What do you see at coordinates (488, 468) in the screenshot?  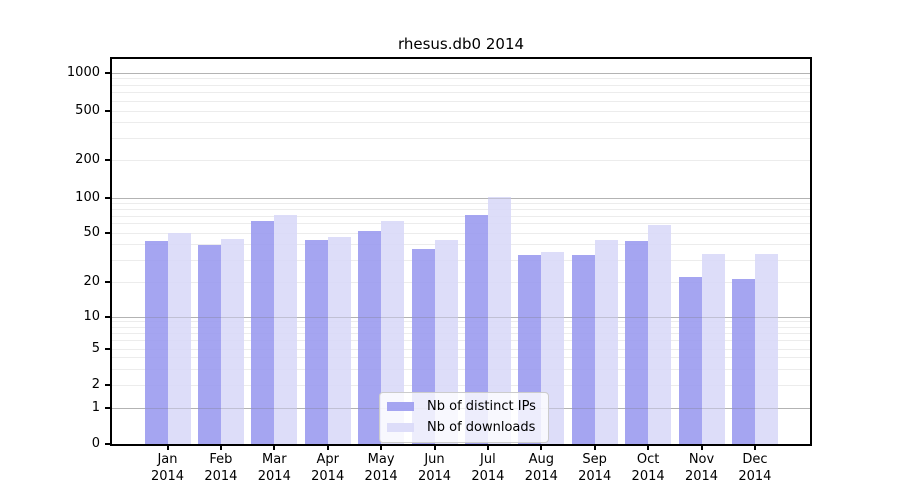 I see `x-tick-label: Jul 2014` at bounding box center [488, 468].